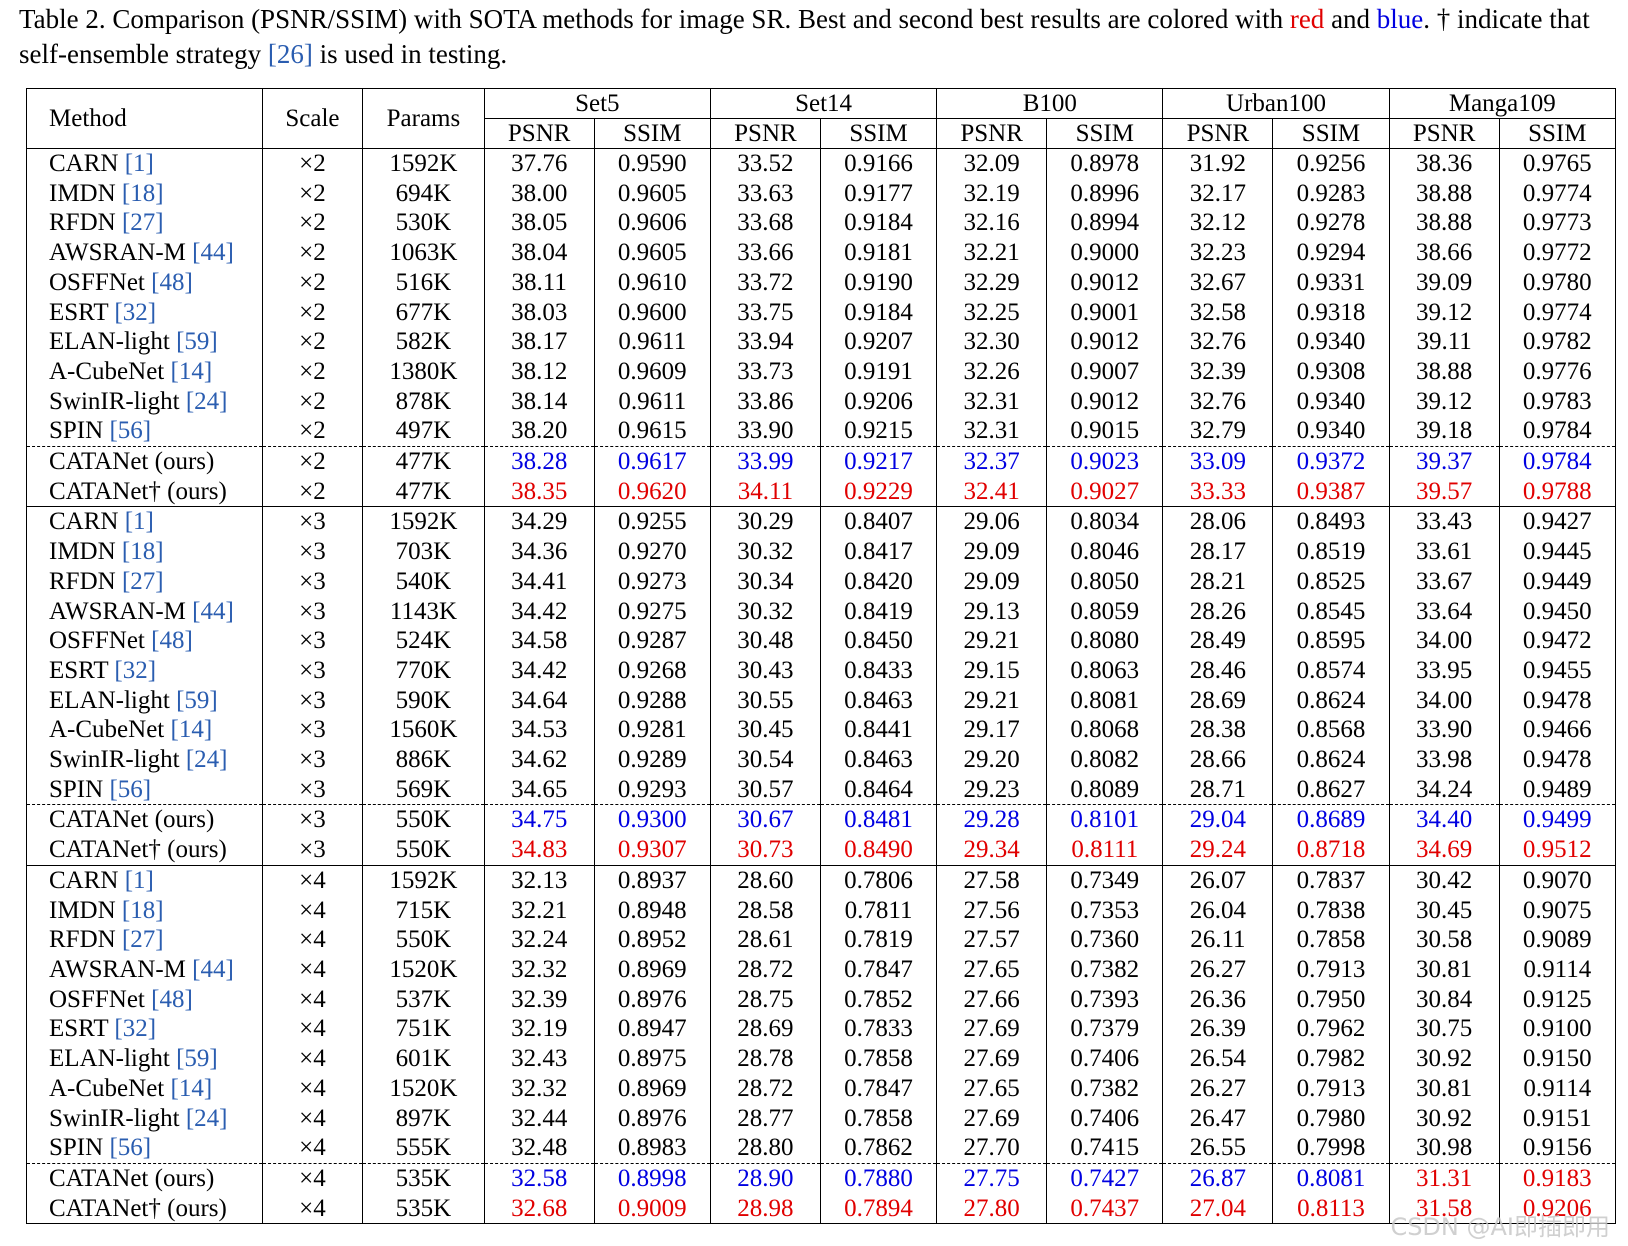 The width and height of the screenshot is (1628, 1246). What do you see at coordinates (539, 401) in the screenshot?
I see `psnr-cell: 38.14` at bounding box center [539, 401].